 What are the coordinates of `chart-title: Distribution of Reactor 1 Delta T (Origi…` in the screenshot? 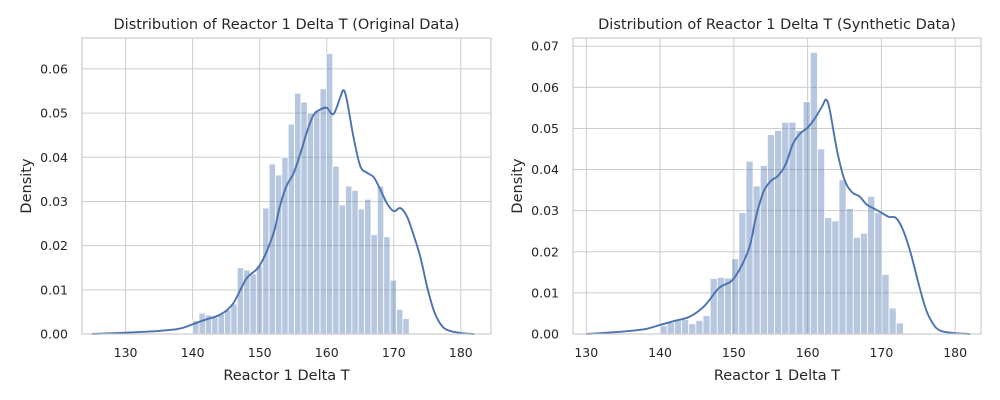 It's located at (287, 25).